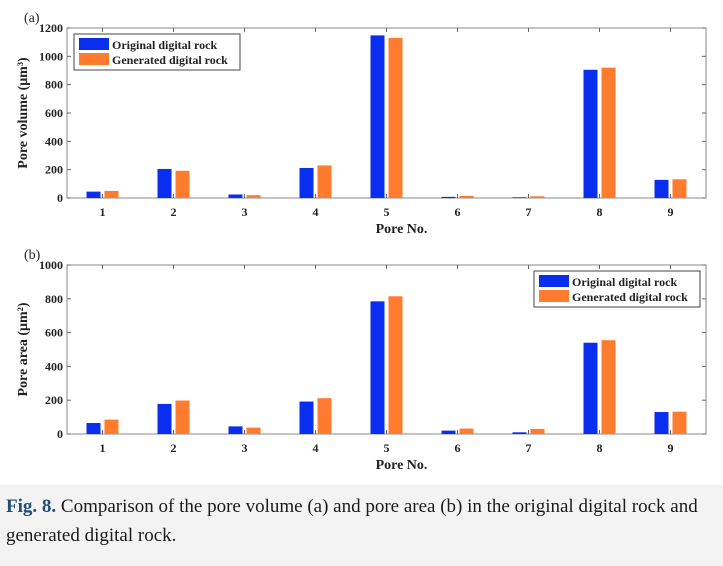  I want to click on panel-label: (b), so click(32, 255).